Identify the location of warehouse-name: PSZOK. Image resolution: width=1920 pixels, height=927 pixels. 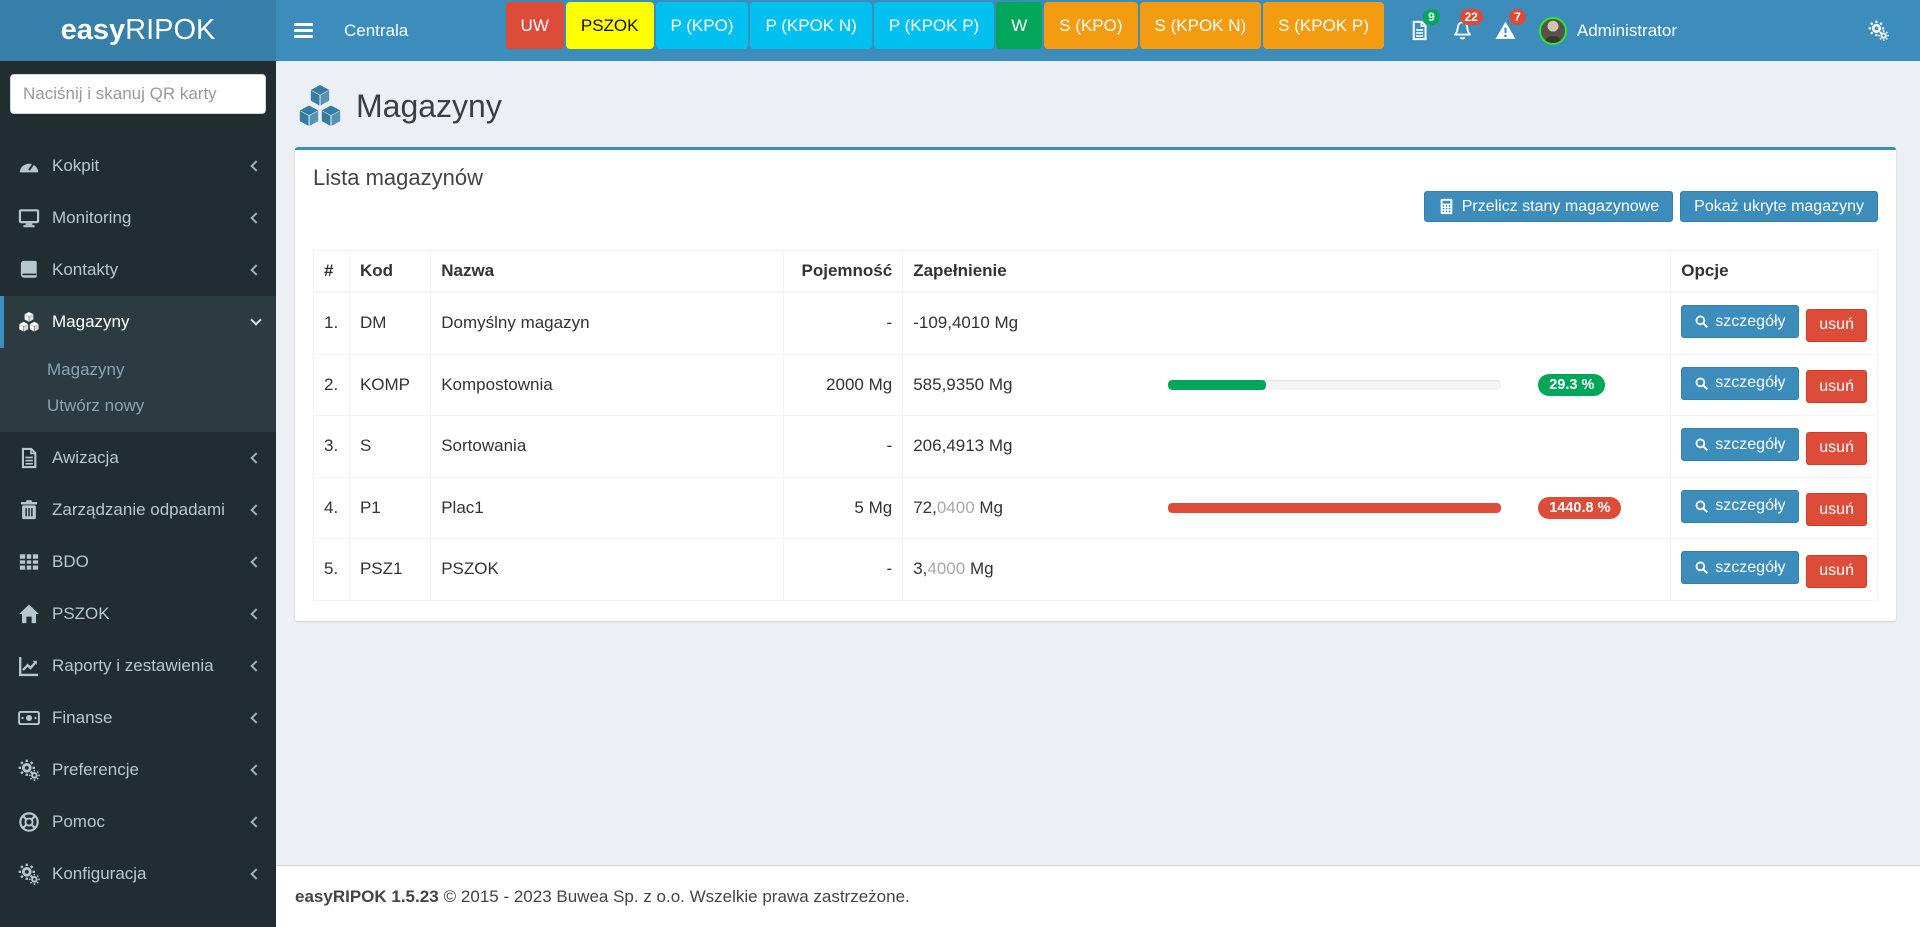
(607, 569).